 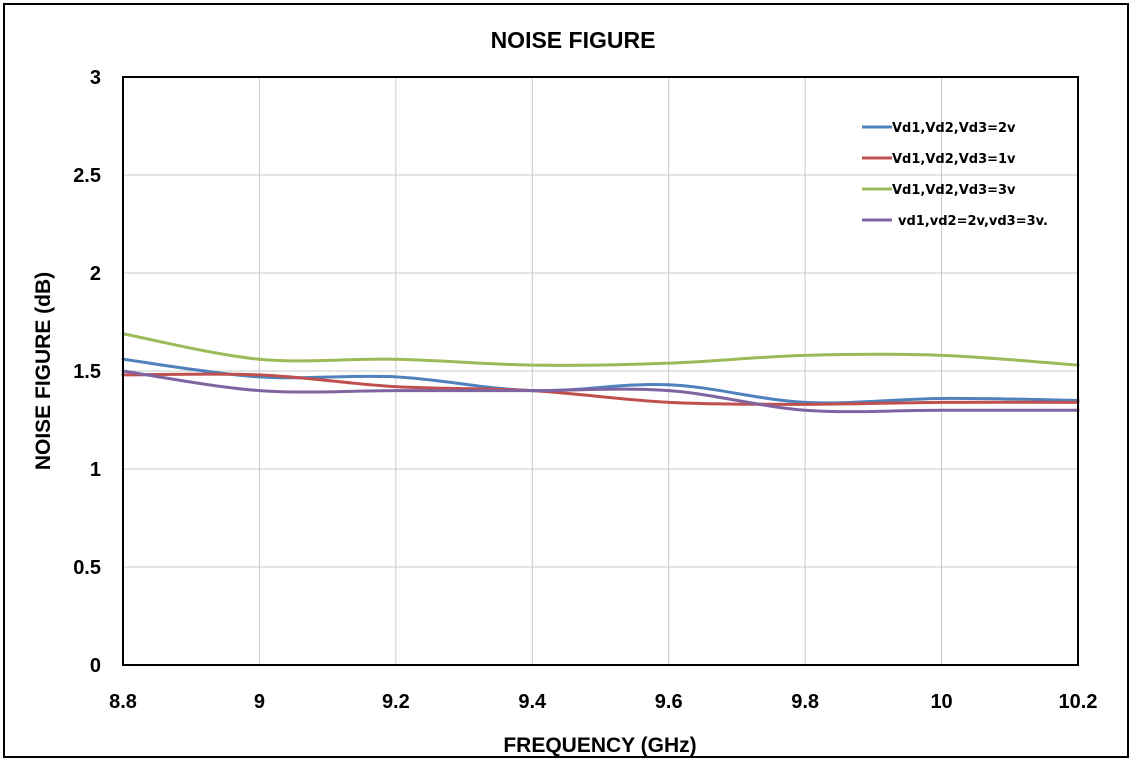 I want to click on x-tick-label: 8.8, so click(x=123, y=702).